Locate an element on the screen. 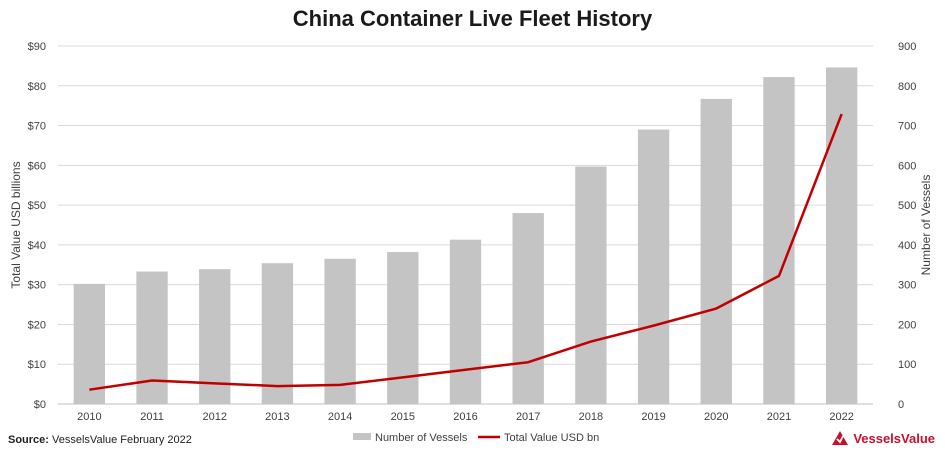 Image resolution: width=945 pixels, height=453 pixels. x-tick-label: 2011 is located at coordinates (152, 417).